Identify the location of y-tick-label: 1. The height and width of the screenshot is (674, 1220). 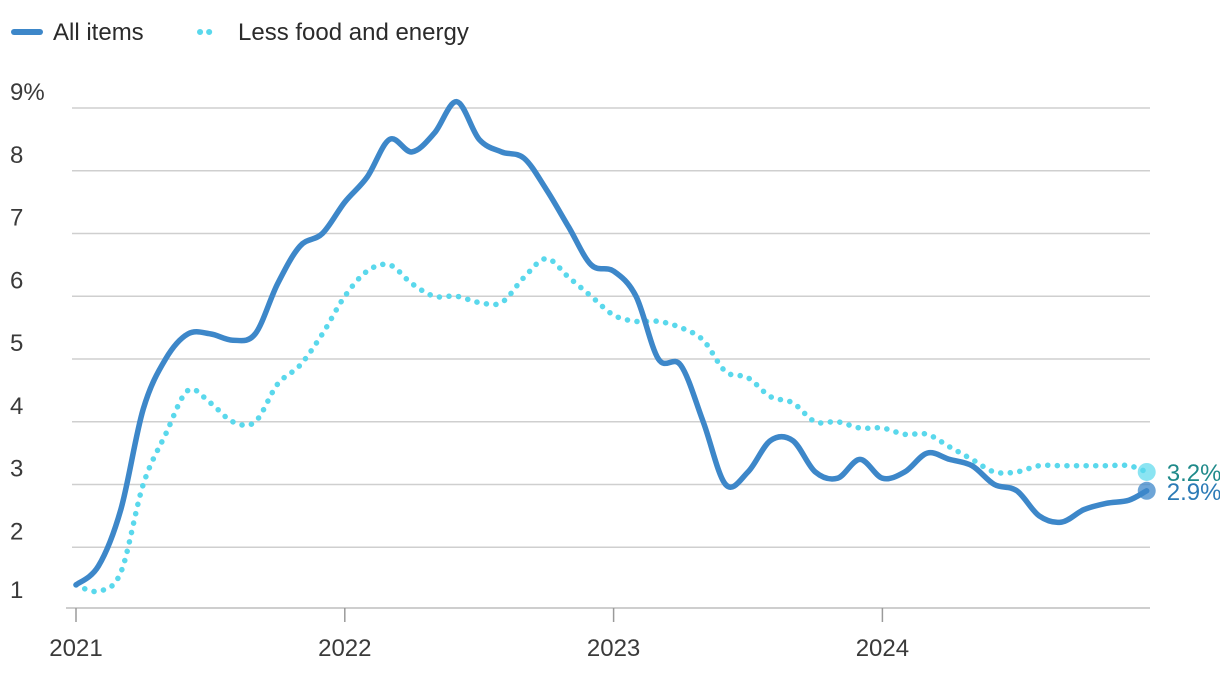
(16, 590).